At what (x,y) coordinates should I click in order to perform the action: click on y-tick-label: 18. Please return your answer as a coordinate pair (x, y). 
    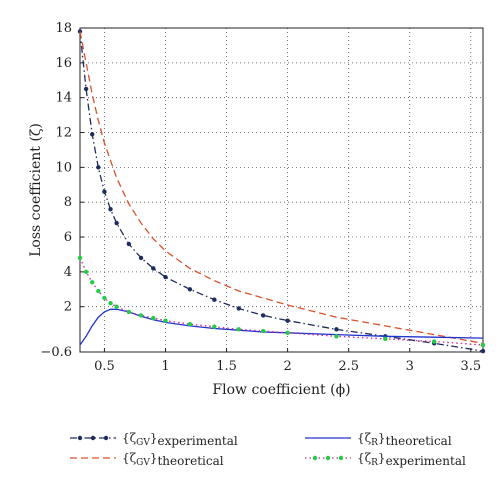
    Looking at the image, I should click on (63, 28).